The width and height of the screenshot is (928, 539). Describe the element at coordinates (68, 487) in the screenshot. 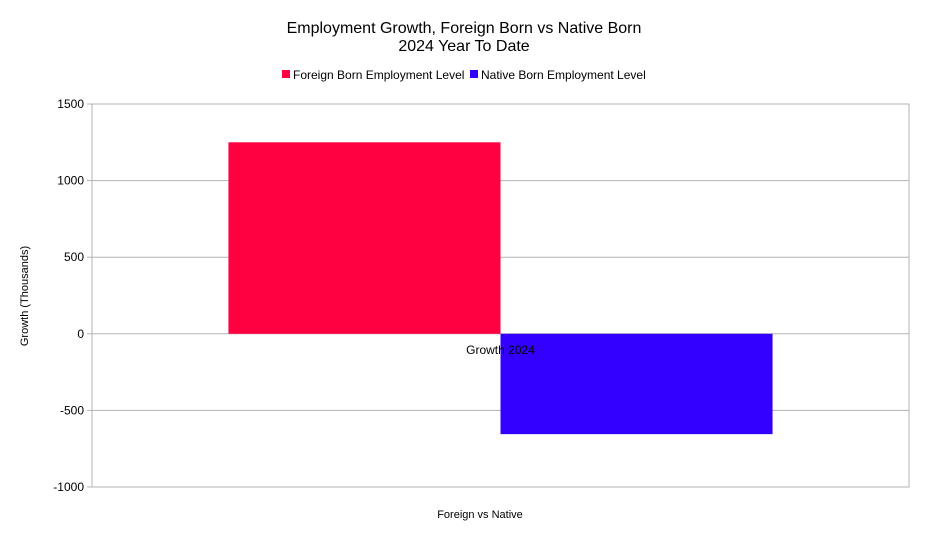

I see `y-tick-label: -1000` at that location.